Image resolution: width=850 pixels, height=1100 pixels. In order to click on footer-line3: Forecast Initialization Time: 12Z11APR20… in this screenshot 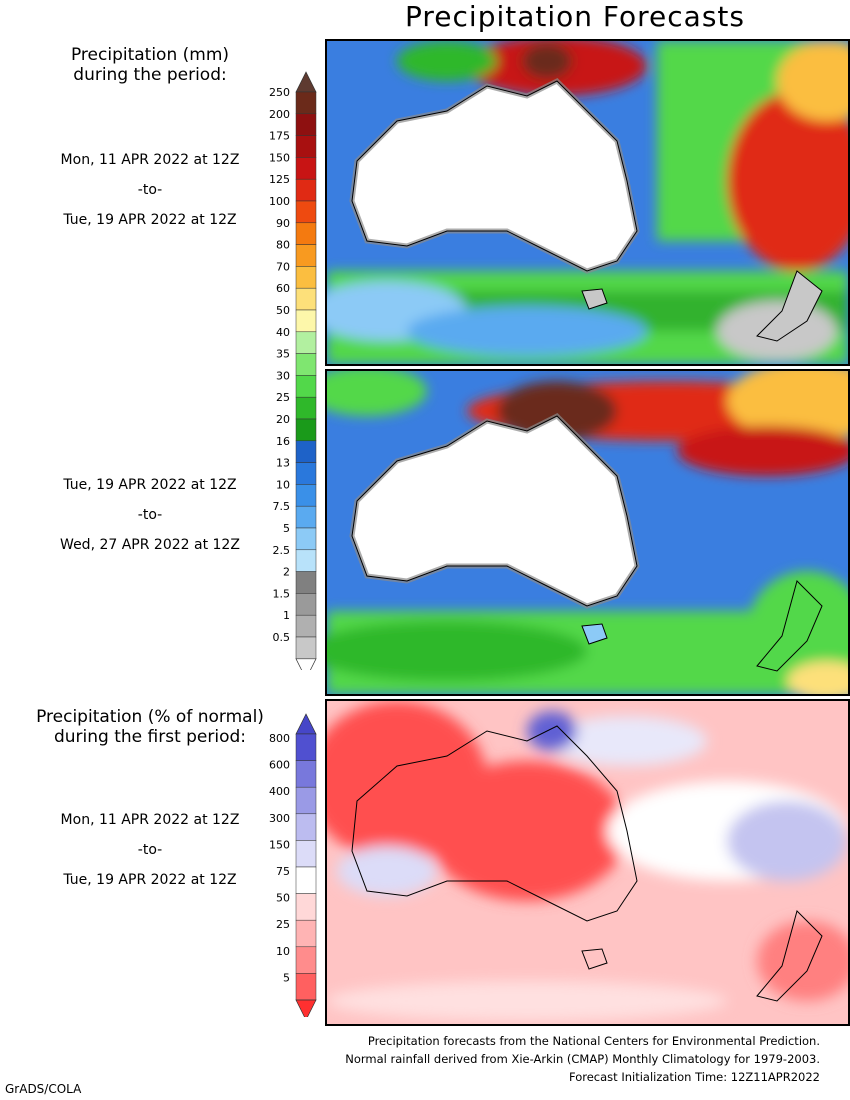, I will do `click(694, 1077)`.